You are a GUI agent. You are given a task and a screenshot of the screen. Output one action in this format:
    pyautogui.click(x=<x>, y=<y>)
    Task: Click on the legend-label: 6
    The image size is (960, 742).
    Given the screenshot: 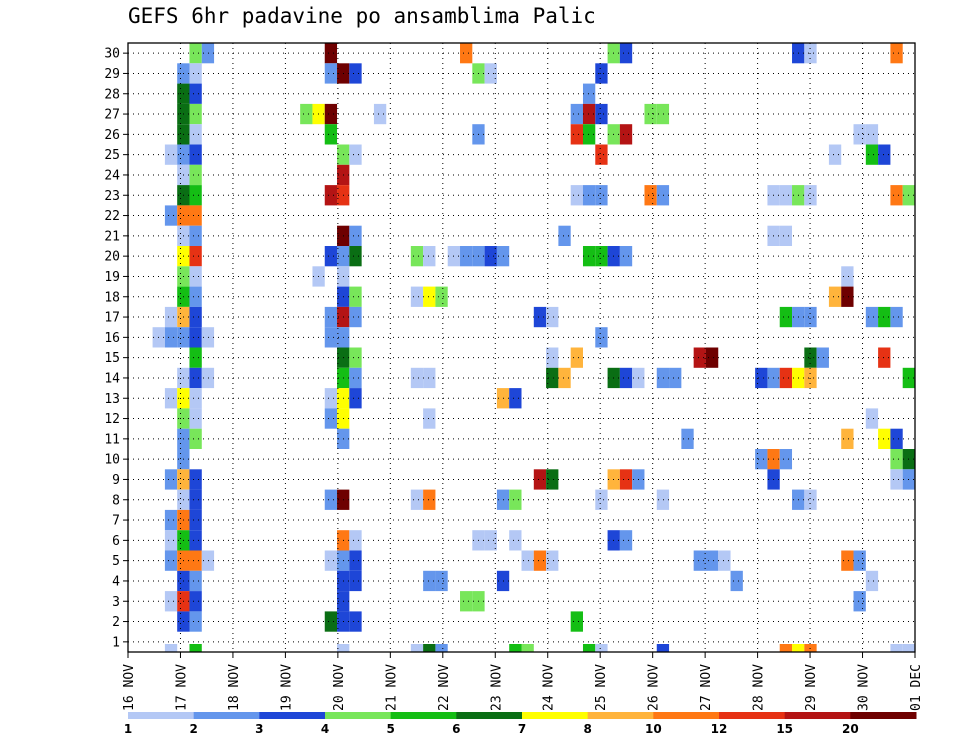 What is the action you would take?
    pyautogui.click(x=456, y=729)
    